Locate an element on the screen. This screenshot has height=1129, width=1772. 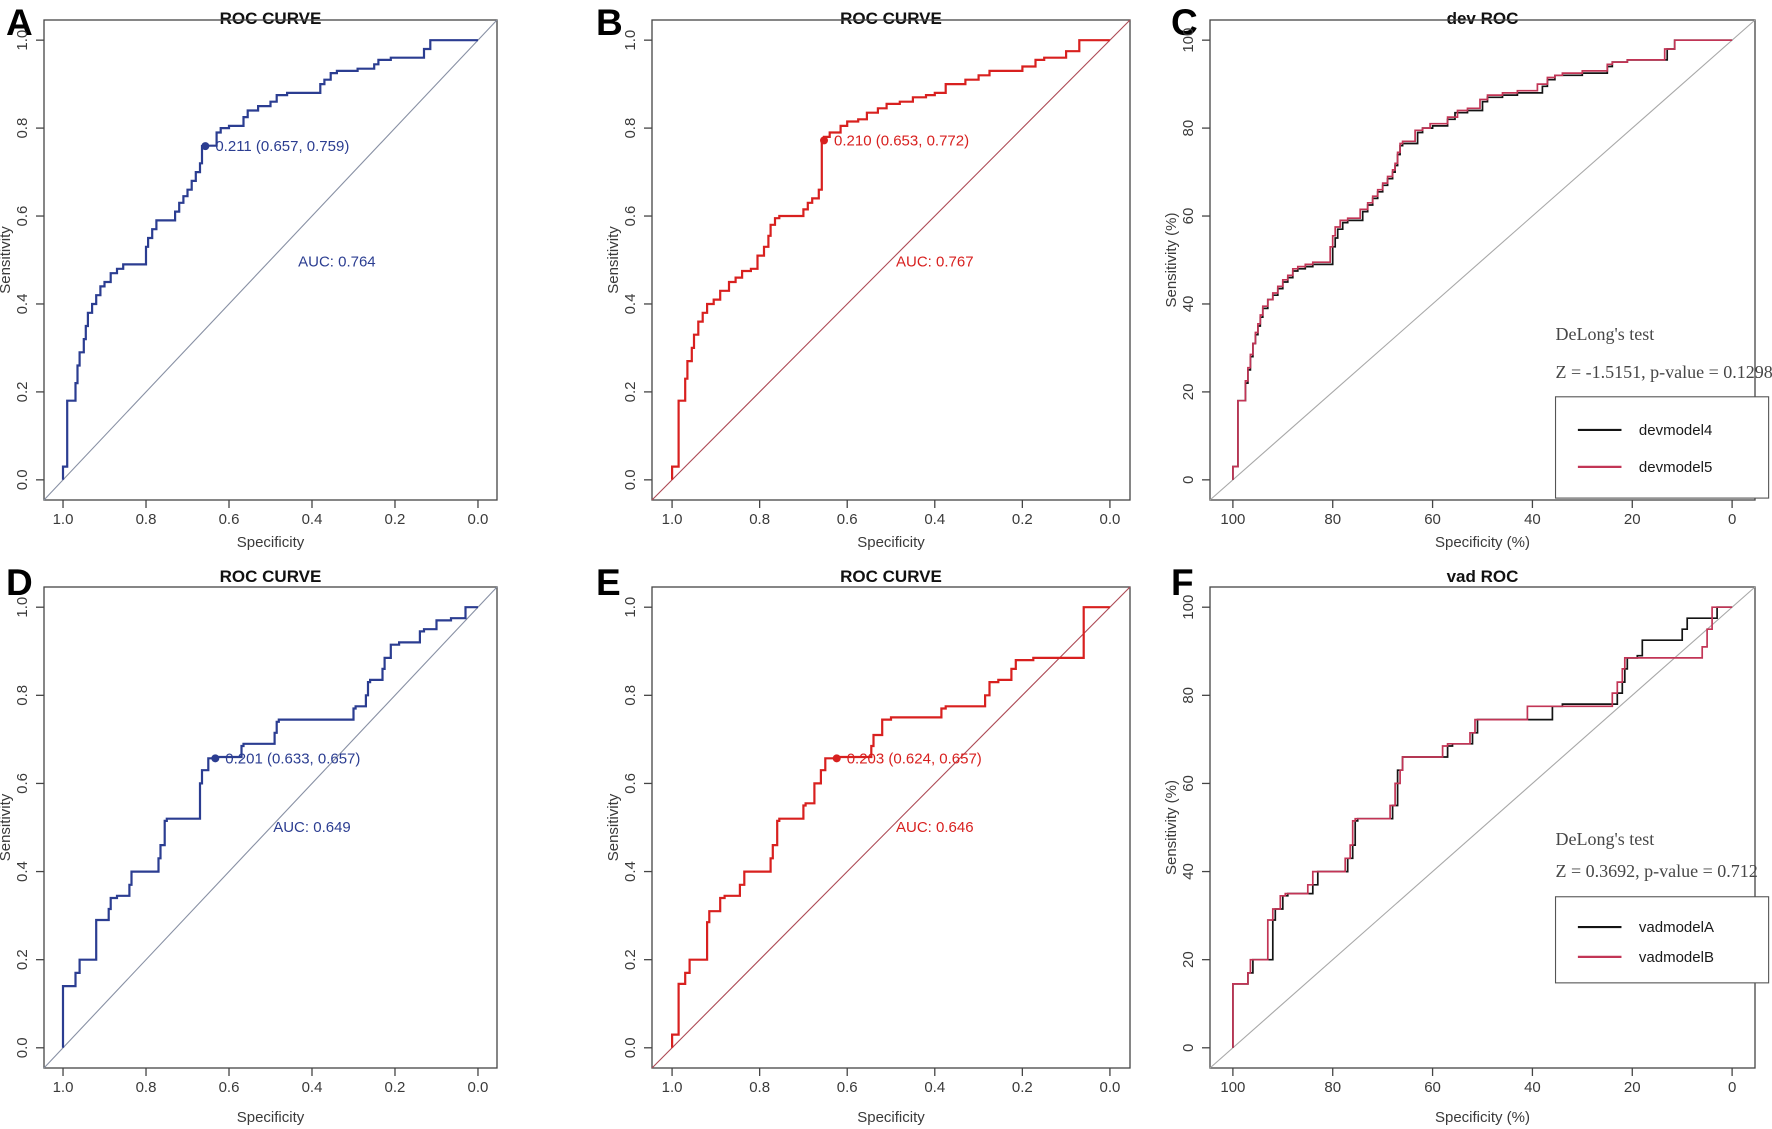
auc-label: AUC: 0.649 is located at coordinates (312, 827).